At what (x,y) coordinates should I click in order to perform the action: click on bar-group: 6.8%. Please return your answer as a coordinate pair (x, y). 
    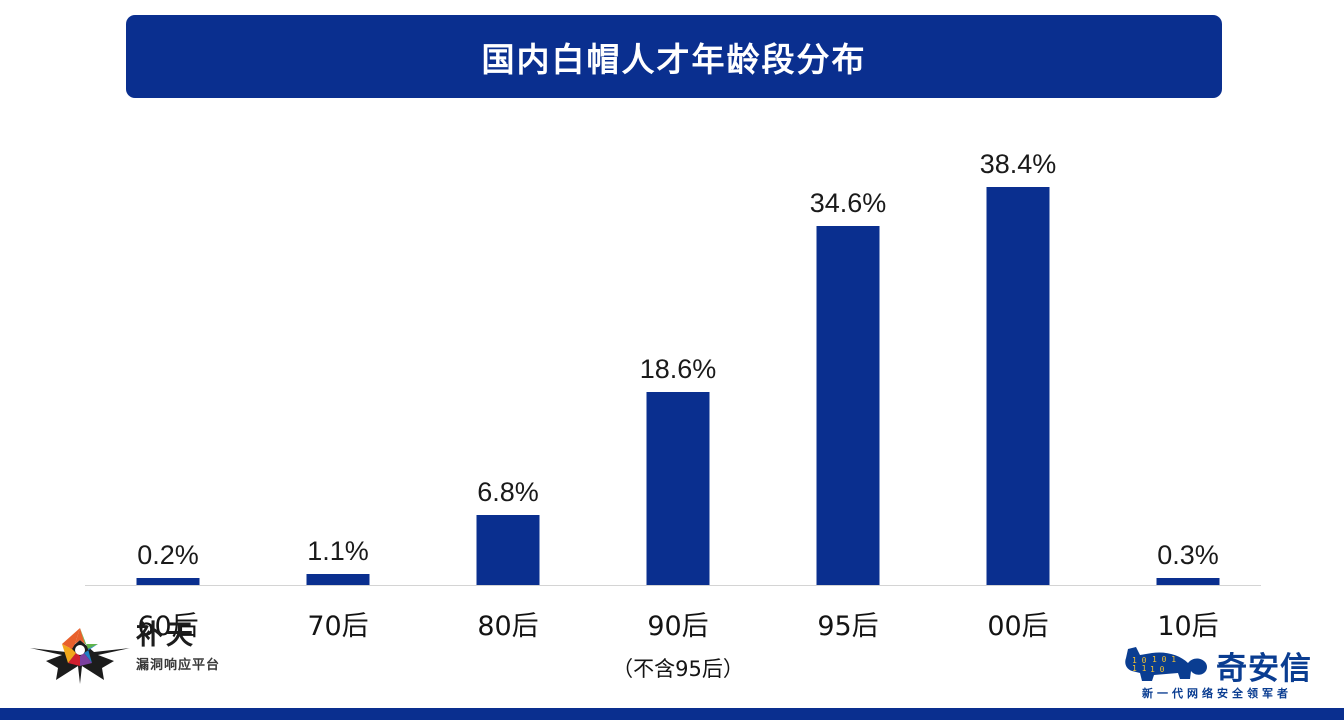
    Looking at the image, I should click on (508, 292).